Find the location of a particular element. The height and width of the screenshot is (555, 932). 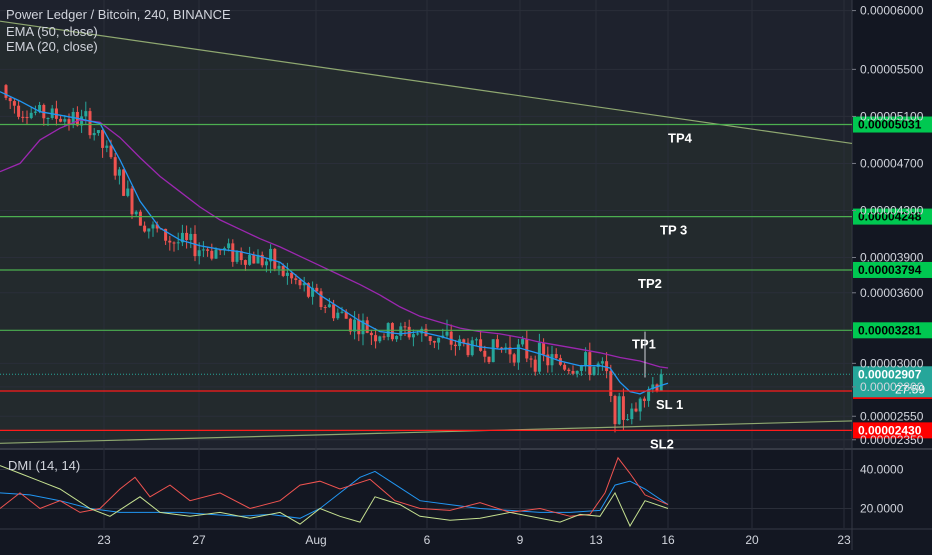

bar-countdown: 27:59 is located at coordinates (910, 389).